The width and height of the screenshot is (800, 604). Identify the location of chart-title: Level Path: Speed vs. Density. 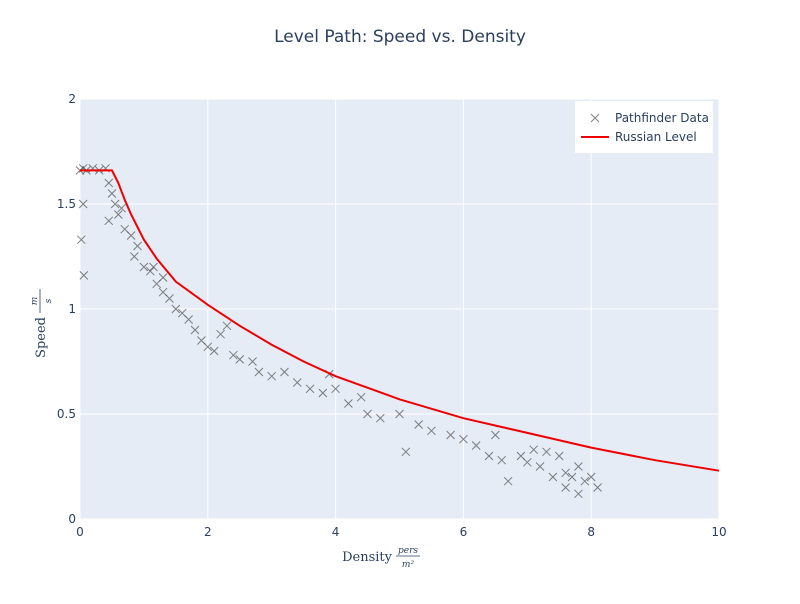
(400, 37).